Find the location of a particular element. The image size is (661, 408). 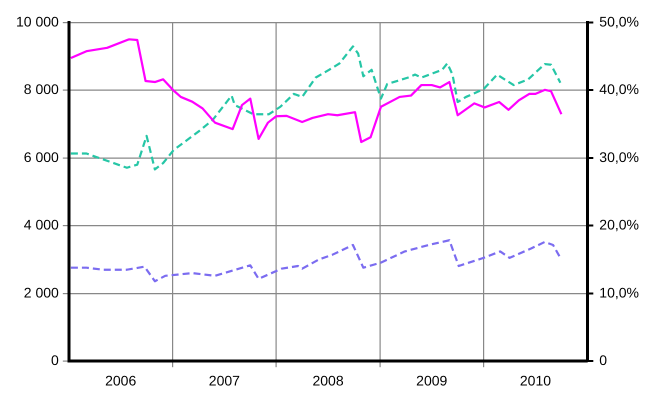

y-tick-label: 8 000 is located at coordinates (42, 89).